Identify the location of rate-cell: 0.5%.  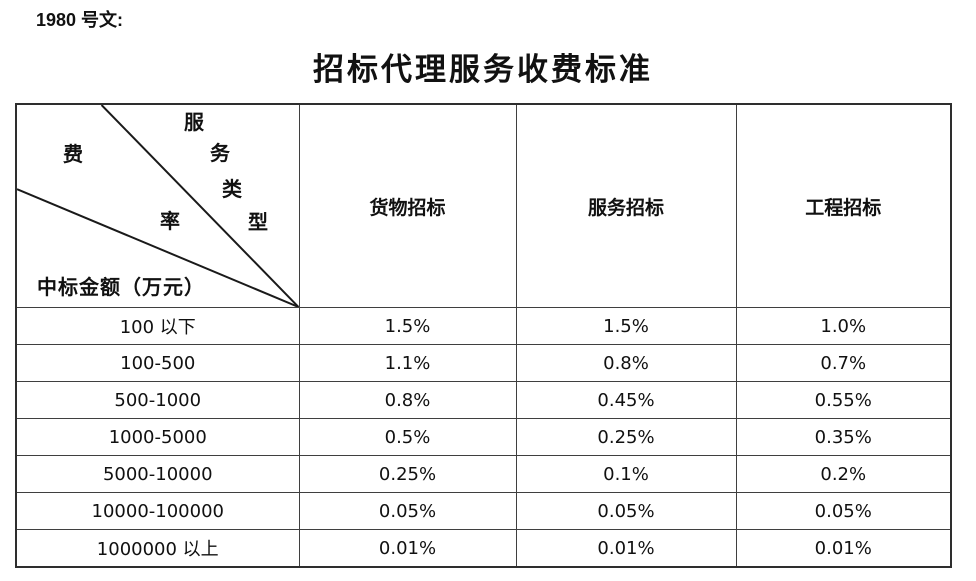
(407, 437).